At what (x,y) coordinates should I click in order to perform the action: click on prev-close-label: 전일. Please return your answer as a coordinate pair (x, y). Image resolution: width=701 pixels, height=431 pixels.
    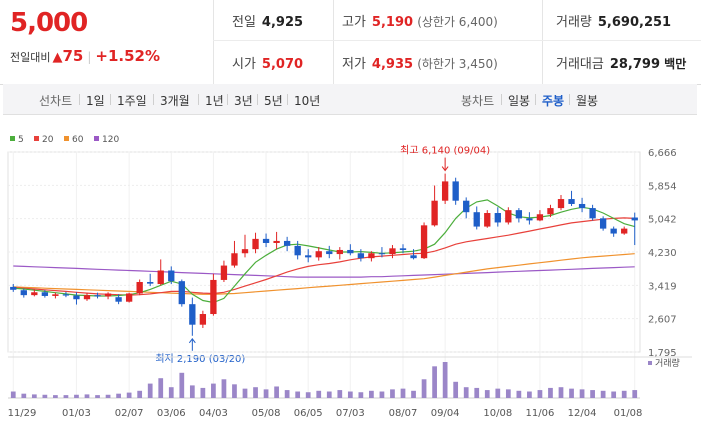
    Looking at the image, I should click on (244, 22).